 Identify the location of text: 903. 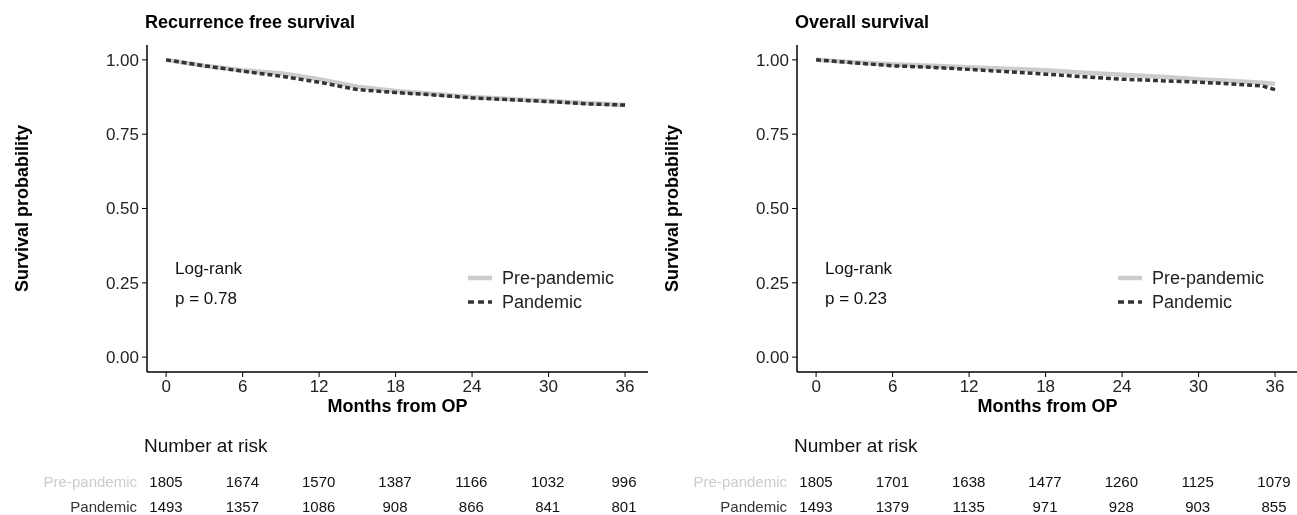
(1198, 506).